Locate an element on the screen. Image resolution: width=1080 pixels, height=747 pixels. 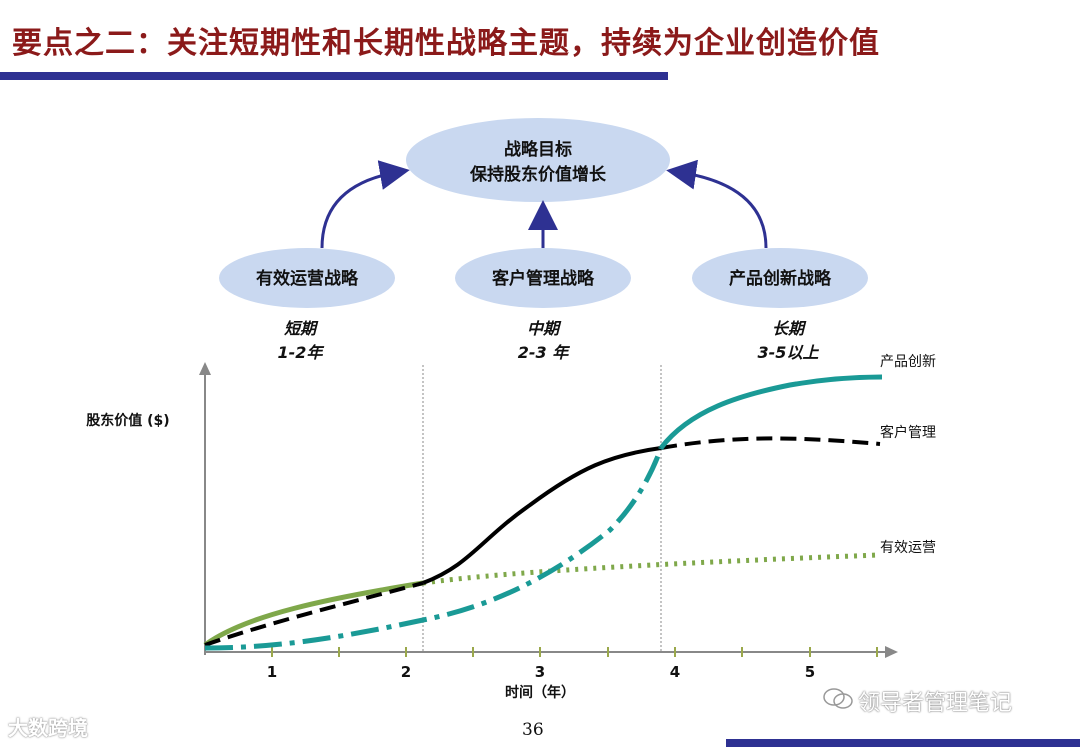
strategy-label-operations: 有效运营战略 is located at coordinates (307, 278).